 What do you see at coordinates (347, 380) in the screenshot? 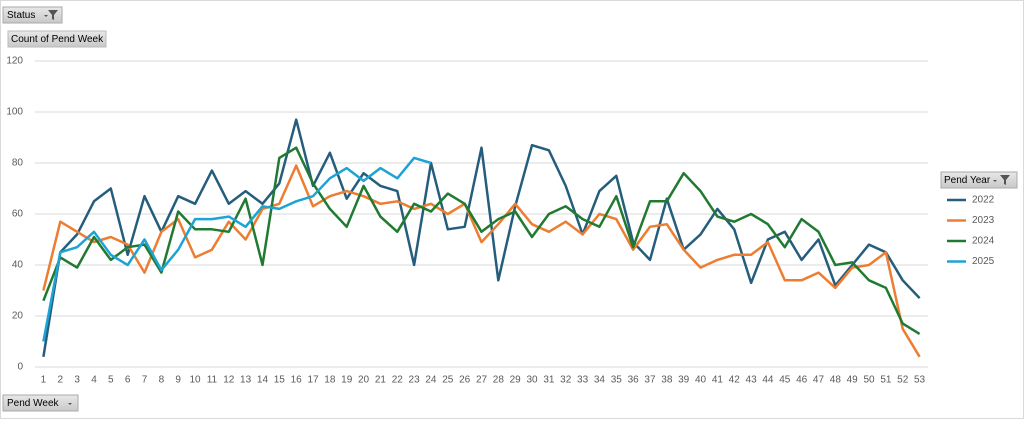
I see `x-tick-label: 19` at bounding box center [347, 380].